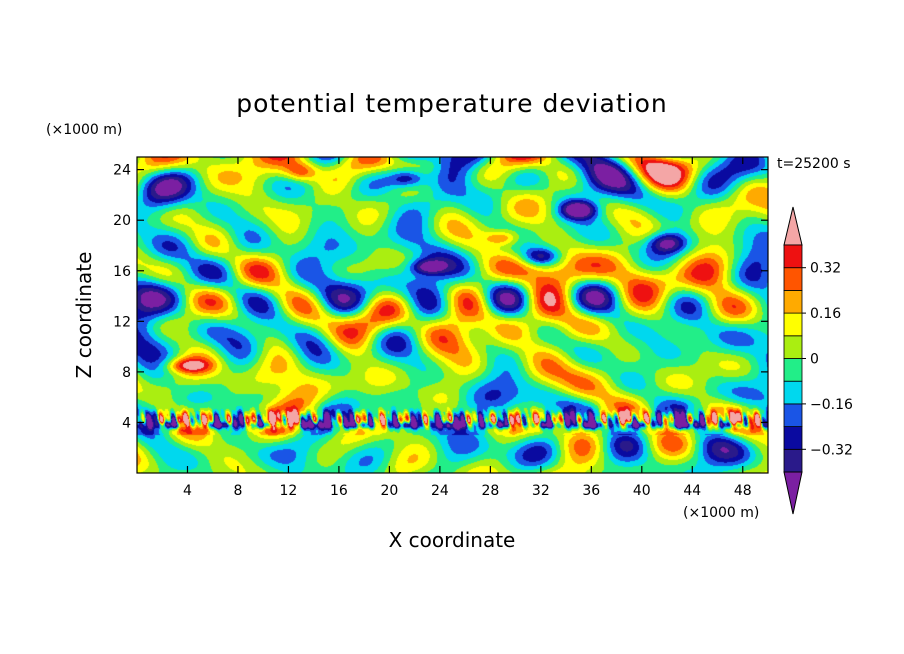  I want to click on colorbar-label: 0, so click(814, 360).